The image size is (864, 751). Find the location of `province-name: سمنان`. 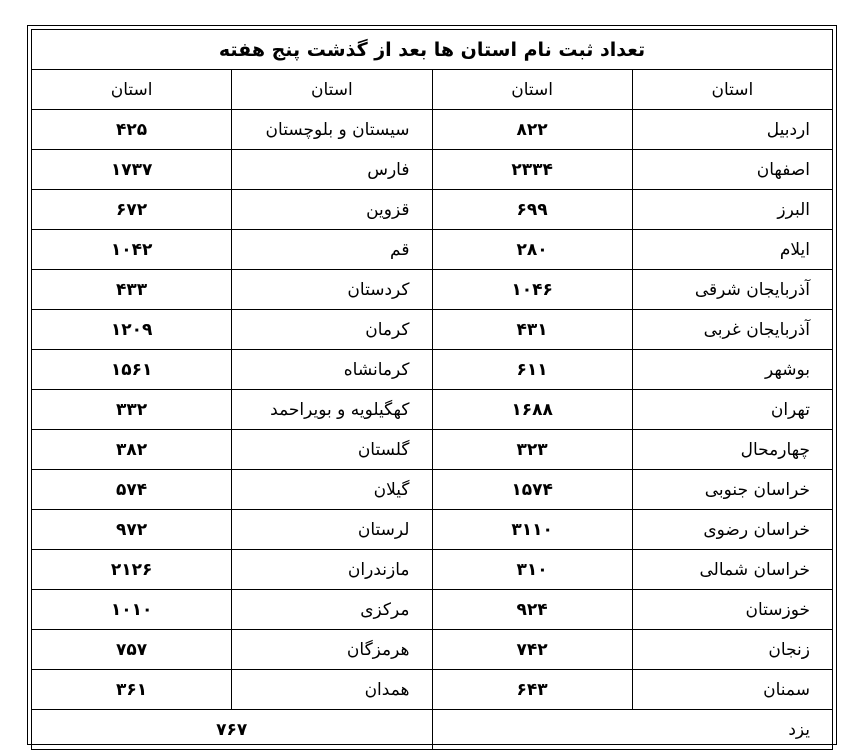

province-name: سمنان is located at coordinates (732, 689).